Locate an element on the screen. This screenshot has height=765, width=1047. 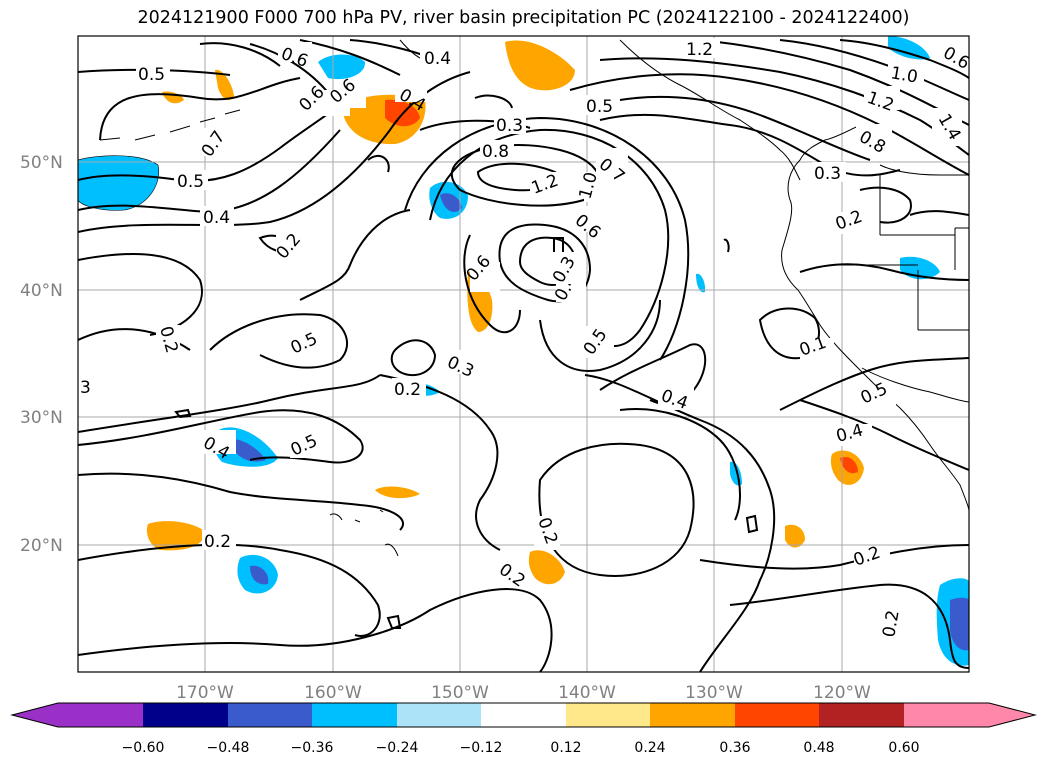
lon-tick-label: 170°W is located at coordinates (205, 693).